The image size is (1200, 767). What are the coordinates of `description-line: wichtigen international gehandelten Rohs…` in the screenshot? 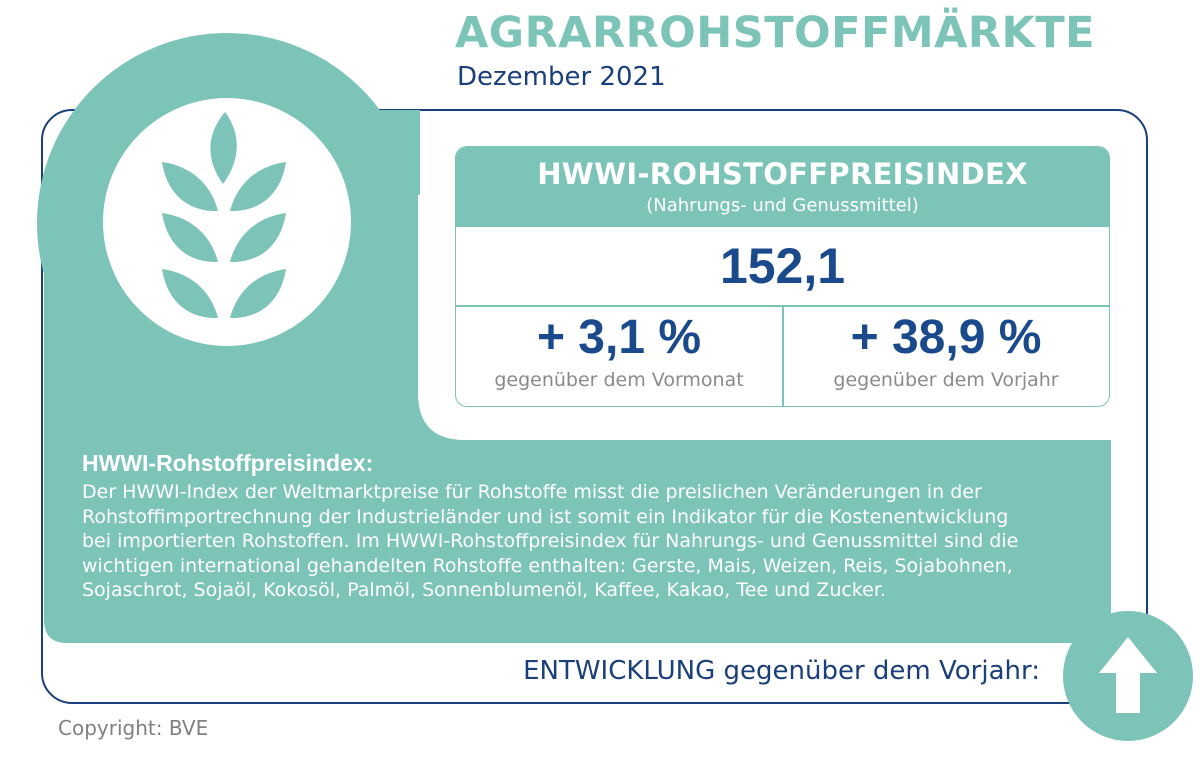 It's located at (547, 565).